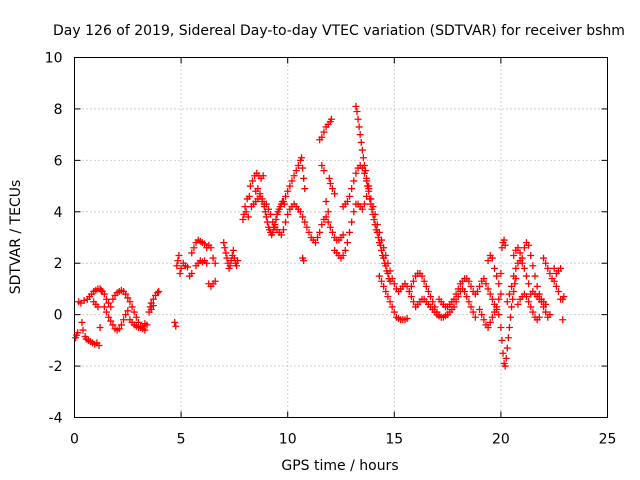  Describe the element at coordinates (608, 440) in the screenshot. I see `x-tick-label: 25` at that location.